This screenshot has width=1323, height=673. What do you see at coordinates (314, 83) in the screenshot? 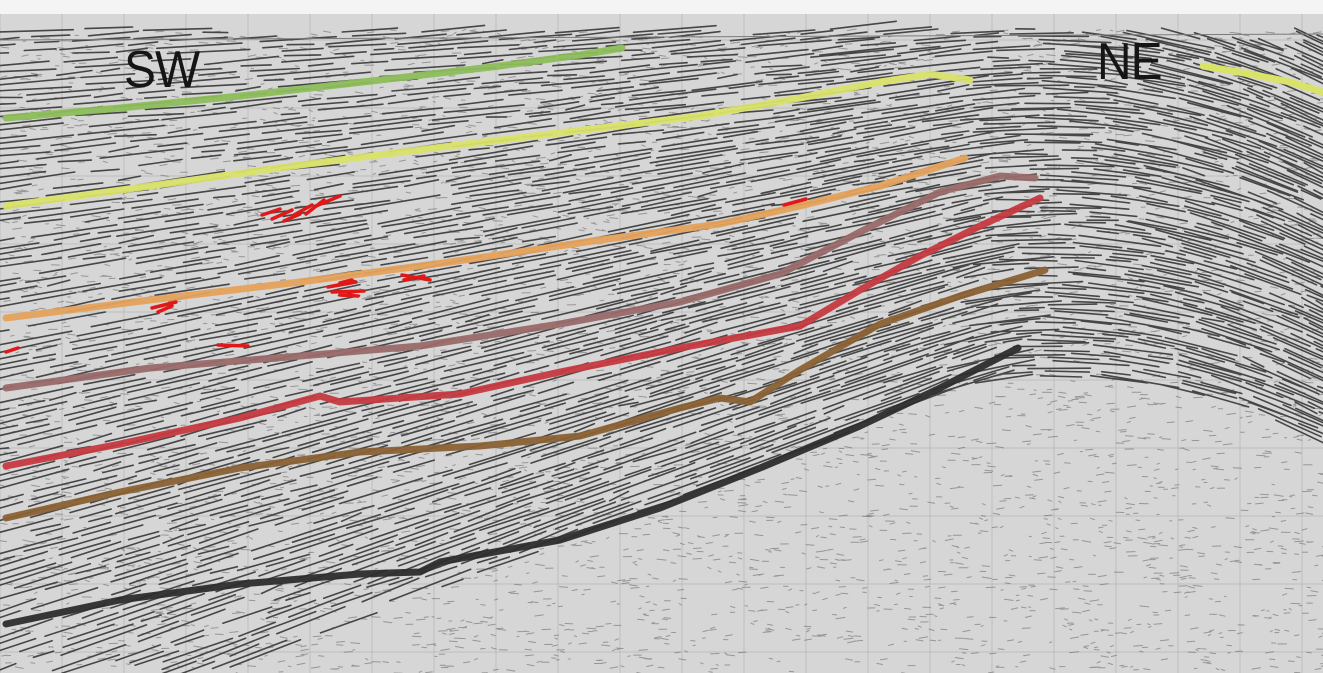
I see `horizon-green` at bounding box center [314, 83].